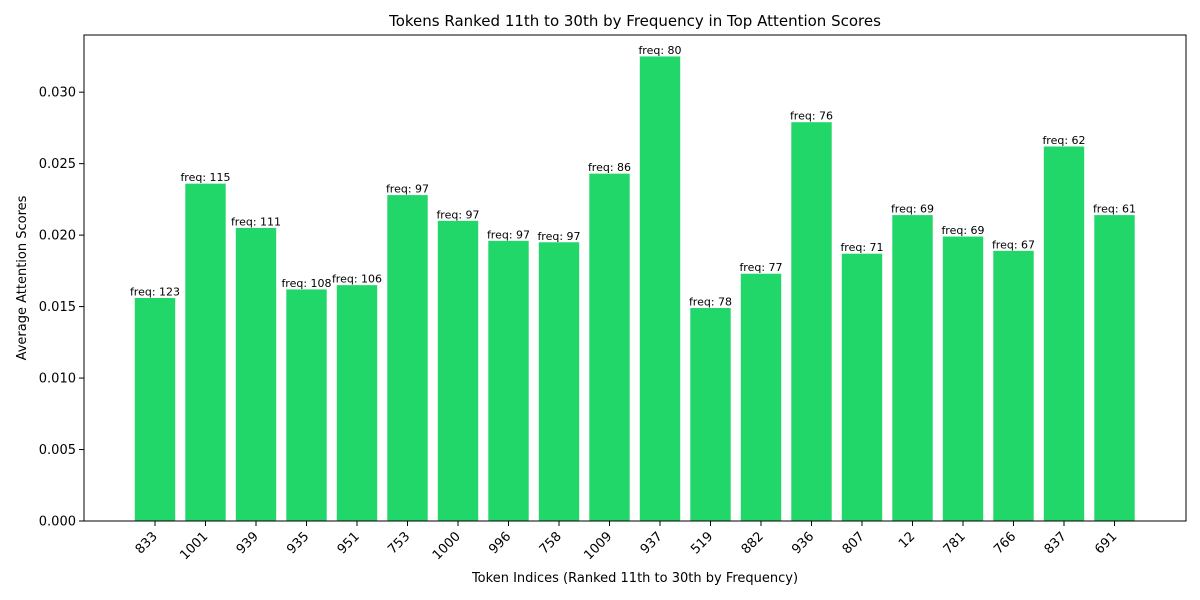  I want to click on y-tick-label: 0.025, so click(57, 164).